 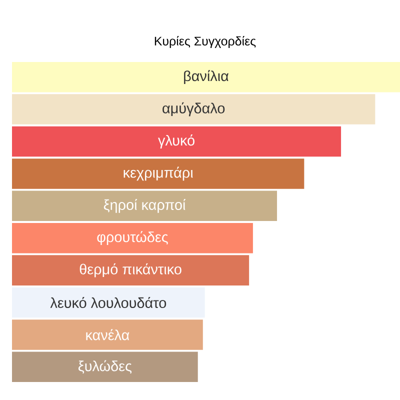 I want to click on y-tick-label: ξηροί καρποί, so click(x=145, y=205).